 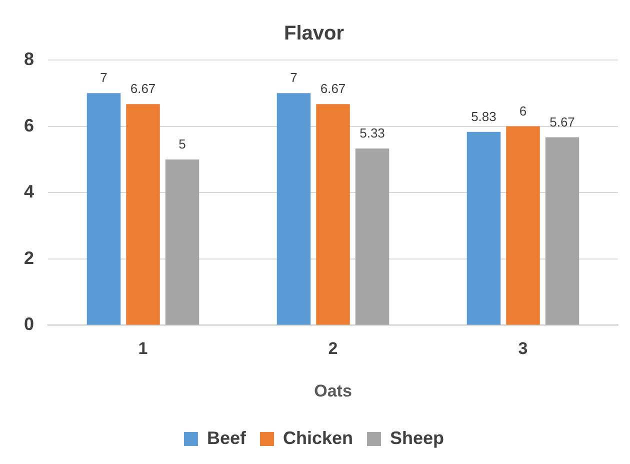 What do you see at coordinates (562, 122) in the screenshot?
I see `data-label: 5.67` at bounding box center [562, 122].